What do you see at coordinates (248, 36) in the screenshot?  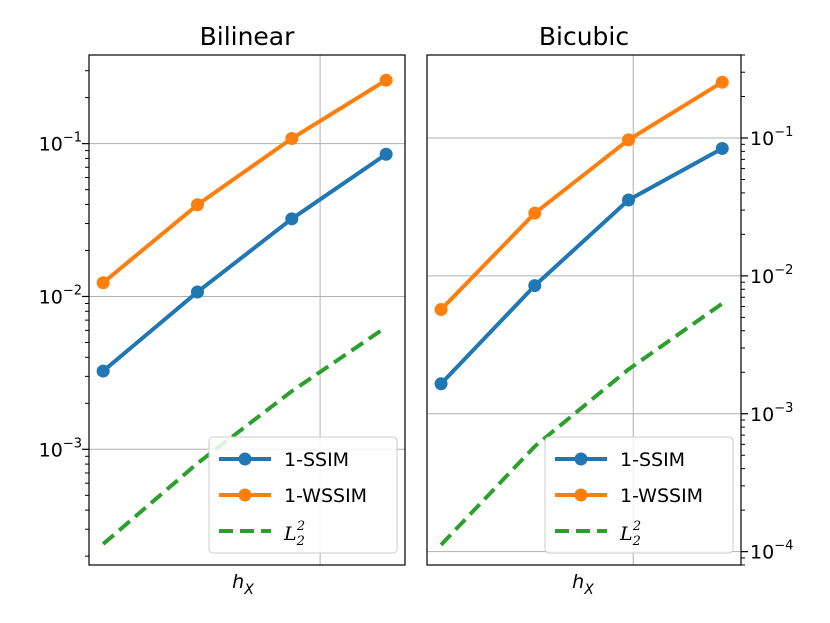 I see `chart-title: Bilinear` at bounding box center [248, 36].